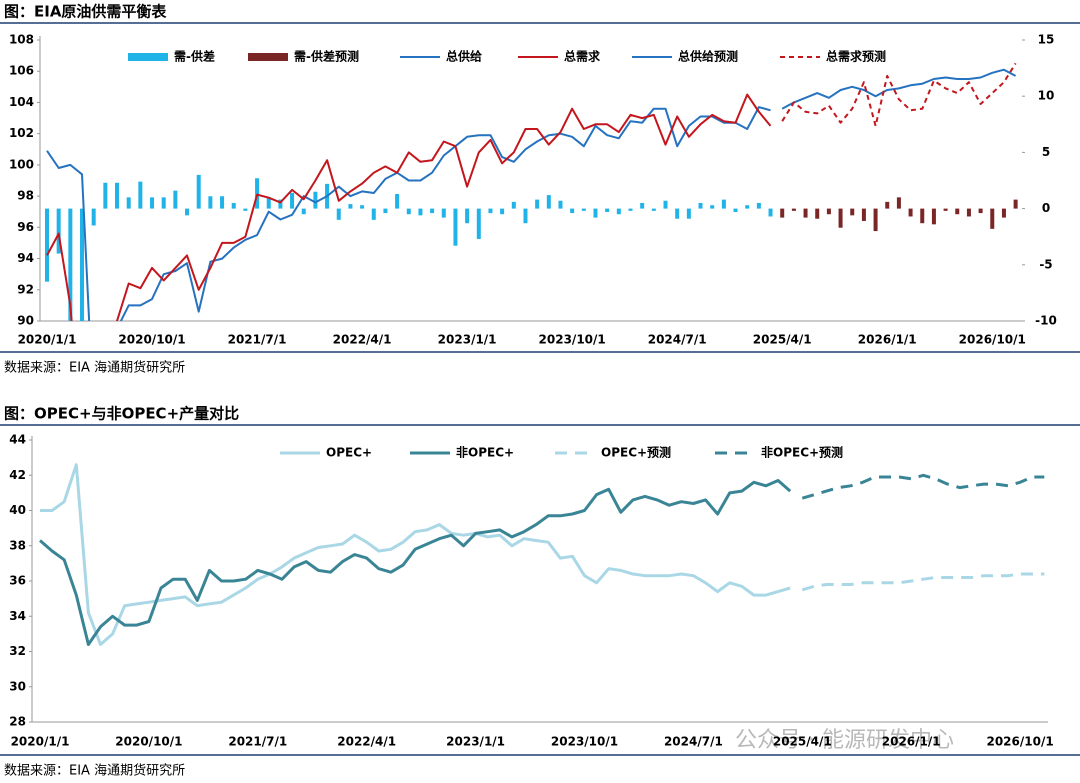 This screenshot has width=1080, height=783. Describe the element at coordinates (17, 440) in the screenshot. I see `y-tick-label: 44` at that location.